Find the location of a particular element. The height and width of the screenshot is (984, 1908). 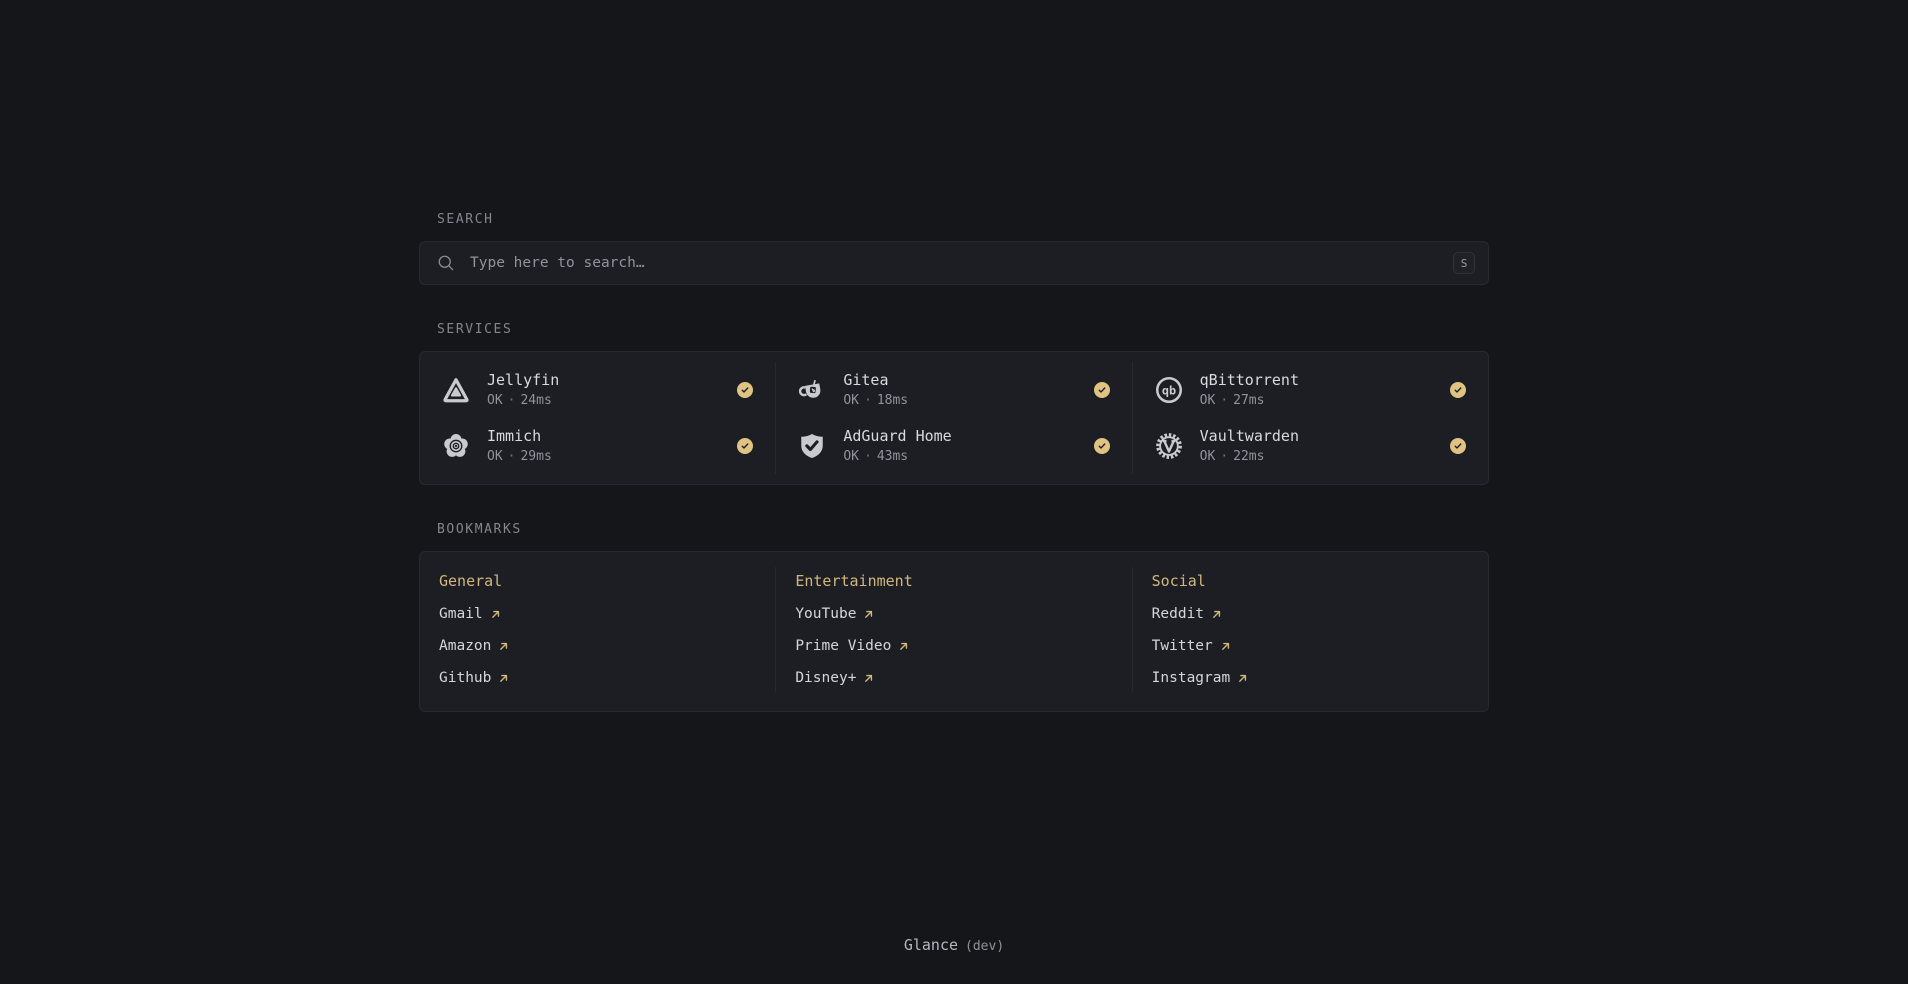

service-status: OK · 29ms is located at coordinates (519, 457).